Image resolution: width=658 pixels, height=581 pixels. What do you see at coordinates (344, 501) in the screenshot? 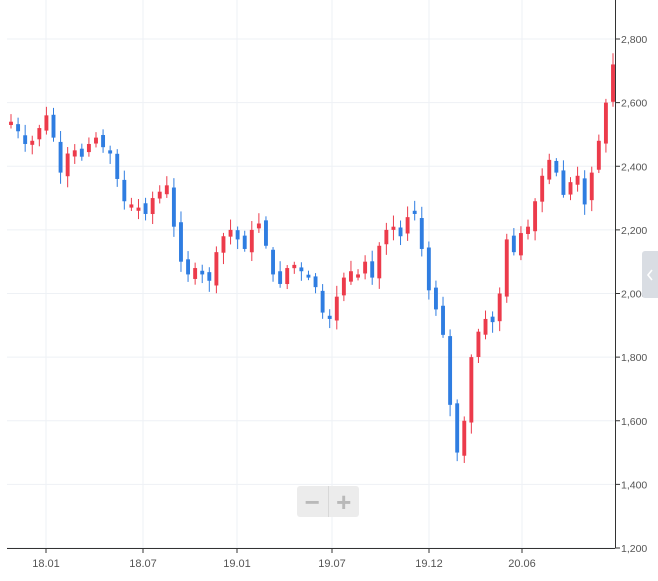
I see `zoom-in-button: +` at bounding box center [344, 501].